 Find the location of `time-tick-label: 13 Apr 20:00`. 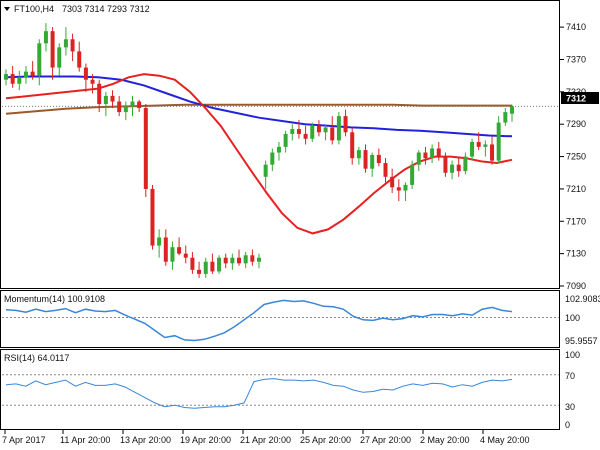

time-tick-label: 13 Apr 20:00 is located at coordinates (145, 440).